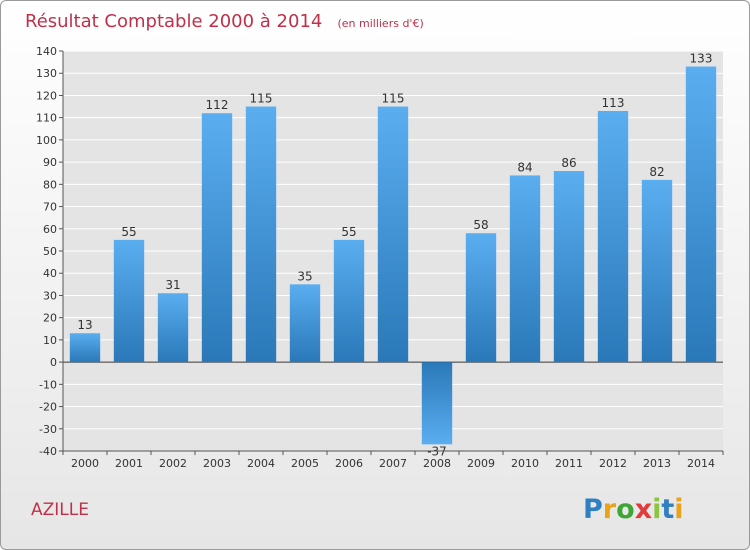  I want to click on y-tick-label: 30, so click(50, 295).